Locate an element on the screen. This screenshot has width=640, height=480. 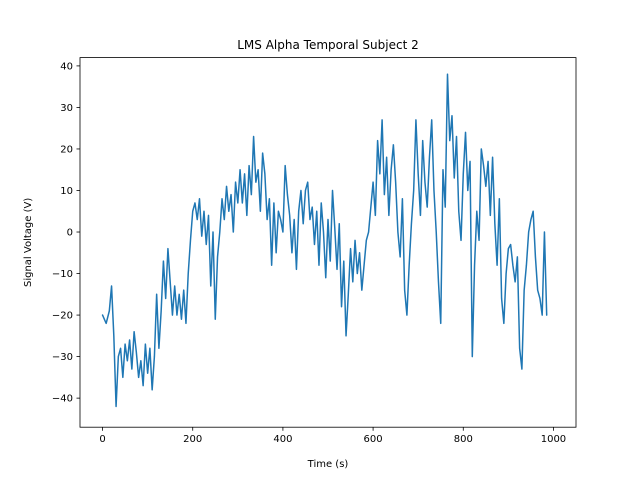
y-tick-label: −40 is located at coordinates (62, 399).